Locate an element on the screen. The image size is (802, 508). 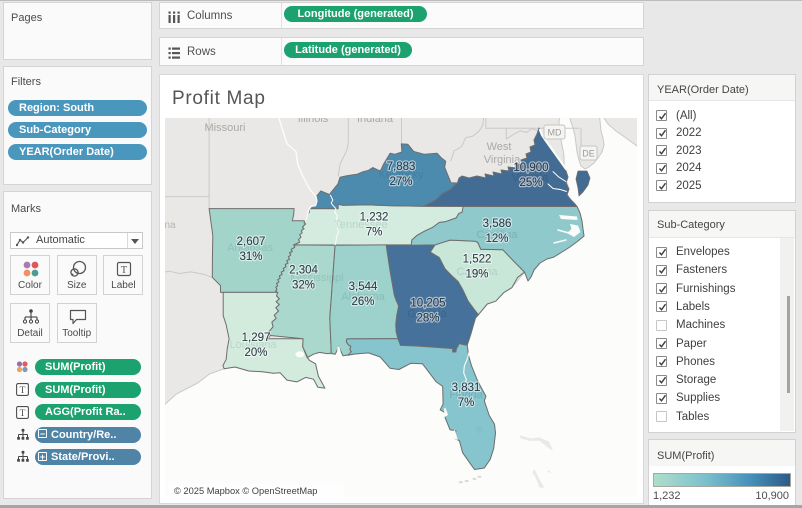
svg-text: 3,586 is located at coordinates (497, 224).